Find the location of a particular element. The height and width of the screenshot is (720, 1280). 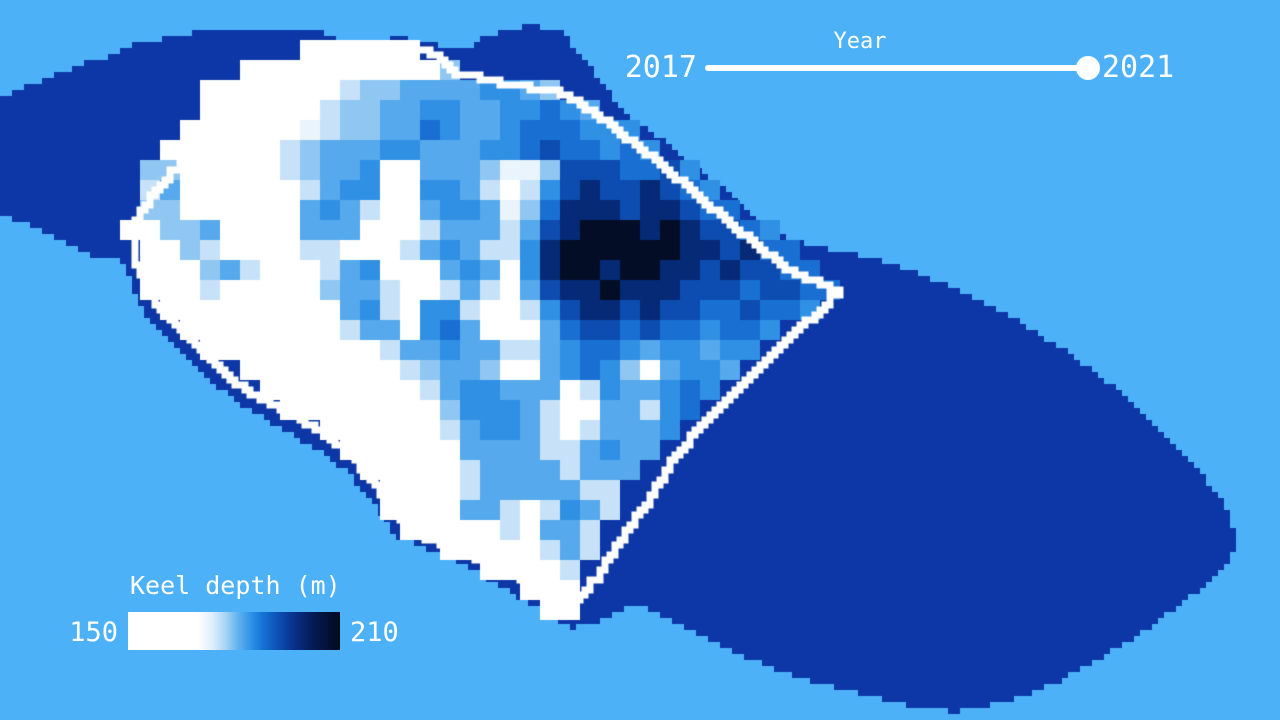

year-slider-max-label: 2021 is located at coordinates (1138, 67).